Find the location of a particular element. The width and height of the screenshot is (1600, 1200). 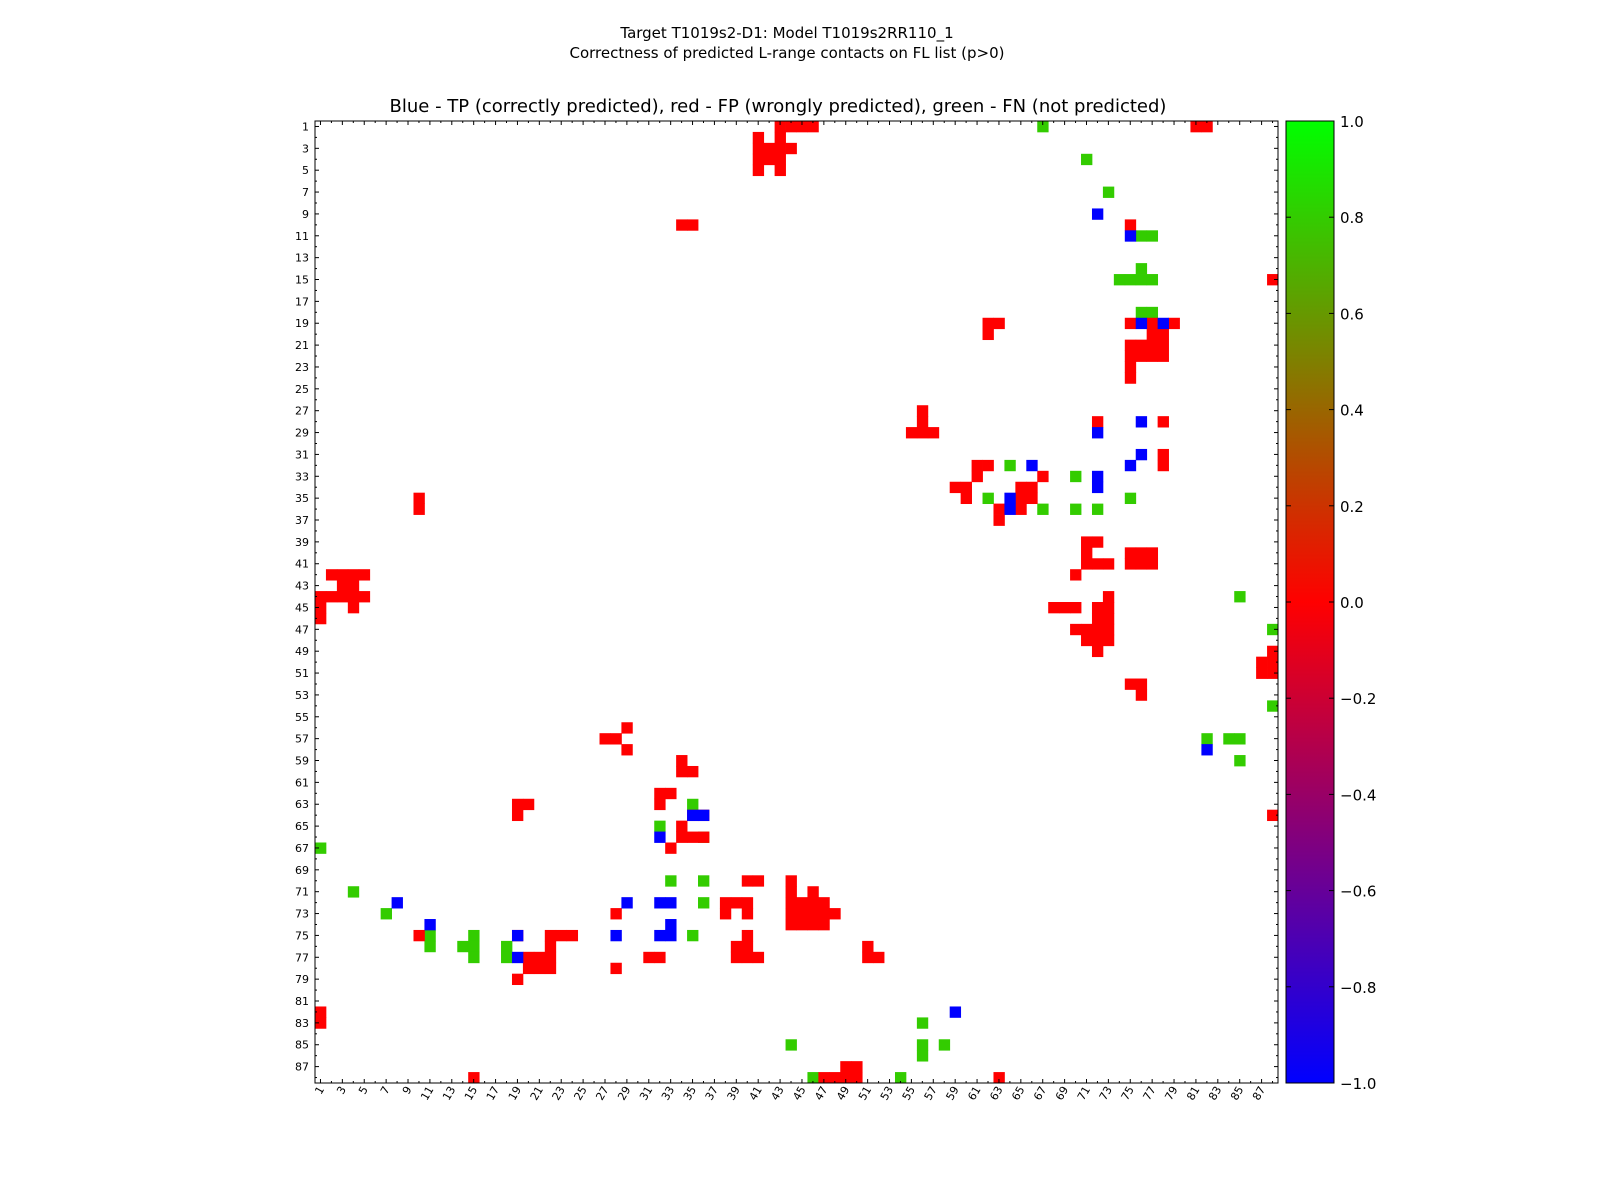

colorbar-tick-label: 0.6 is located at coordinates (1352, 314).